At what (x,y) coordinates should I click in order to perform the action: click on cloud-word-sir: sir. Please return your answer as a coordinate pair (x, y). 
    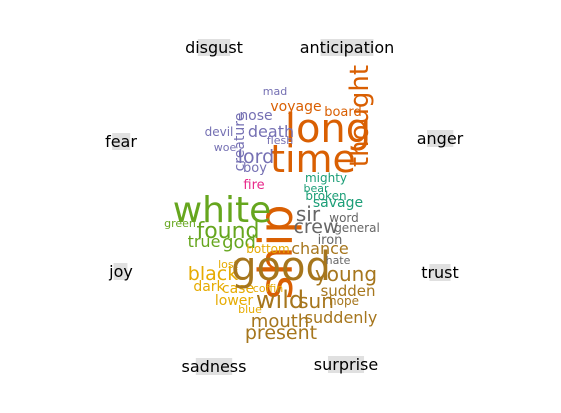
    Looking at the image, I should click on (308, 214).